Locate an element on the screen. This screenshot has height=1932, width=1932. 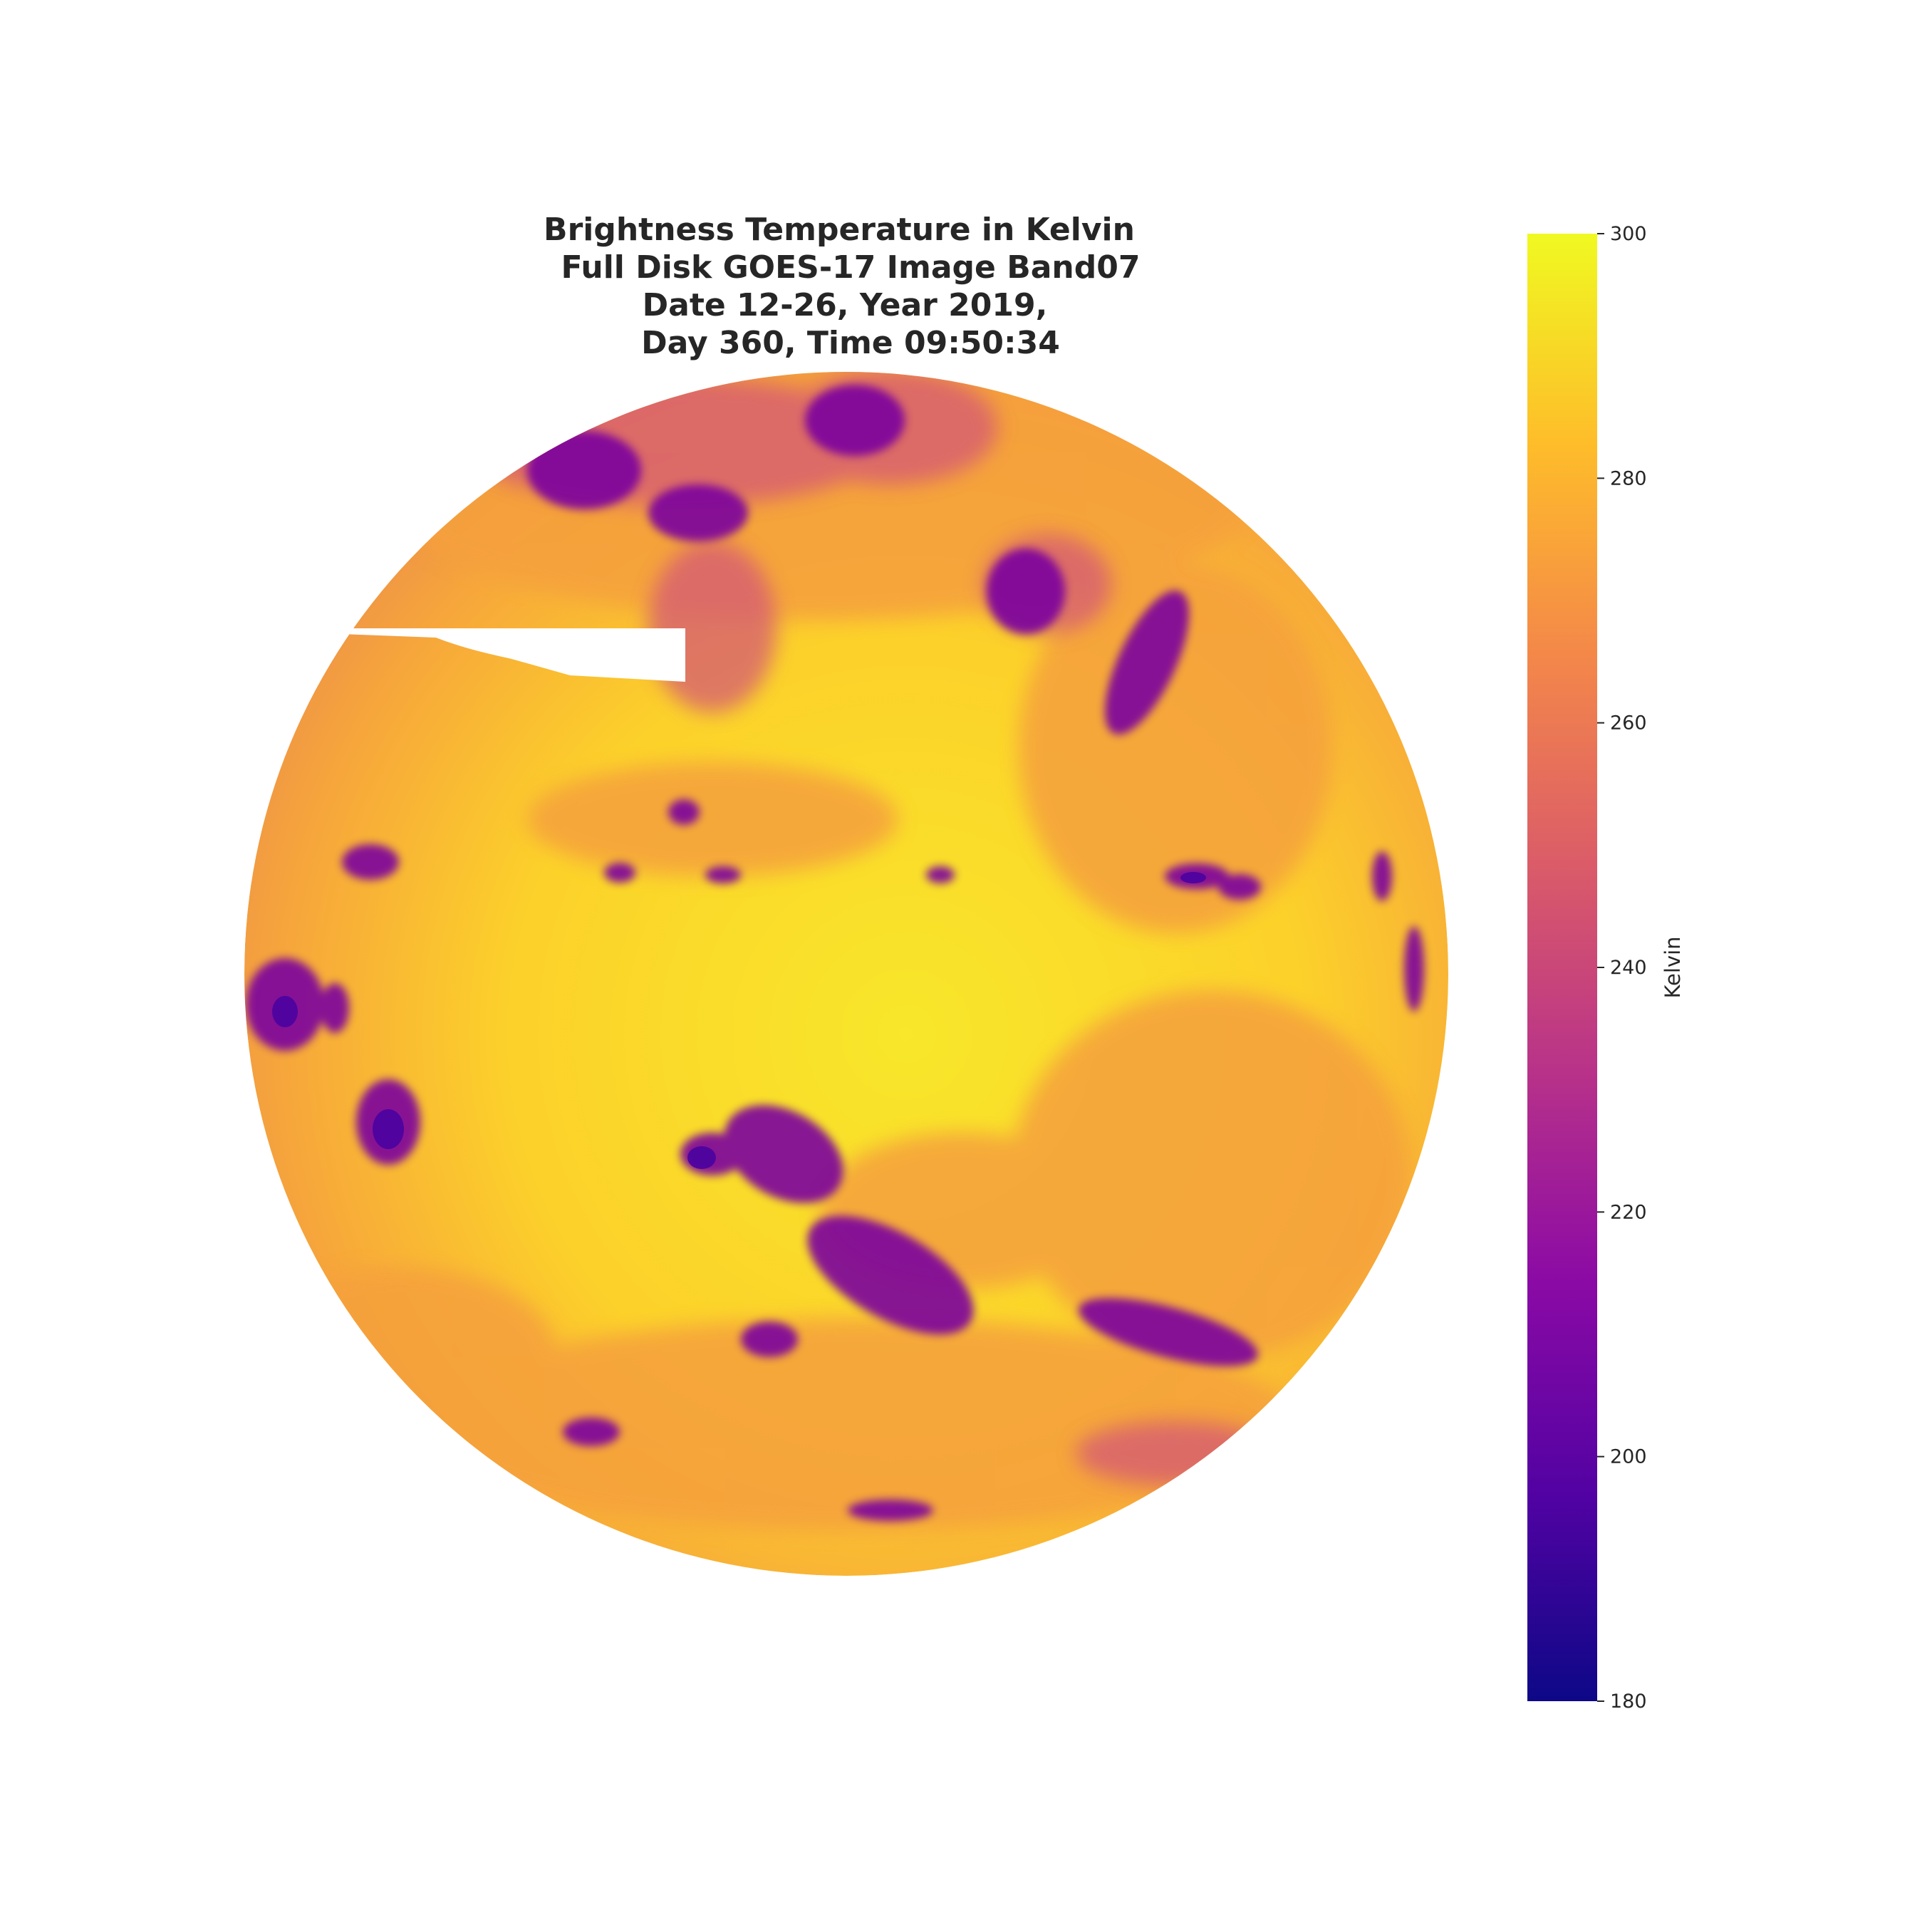
colorbar-tick-label: 300 is located at coordinates (1628, 234).